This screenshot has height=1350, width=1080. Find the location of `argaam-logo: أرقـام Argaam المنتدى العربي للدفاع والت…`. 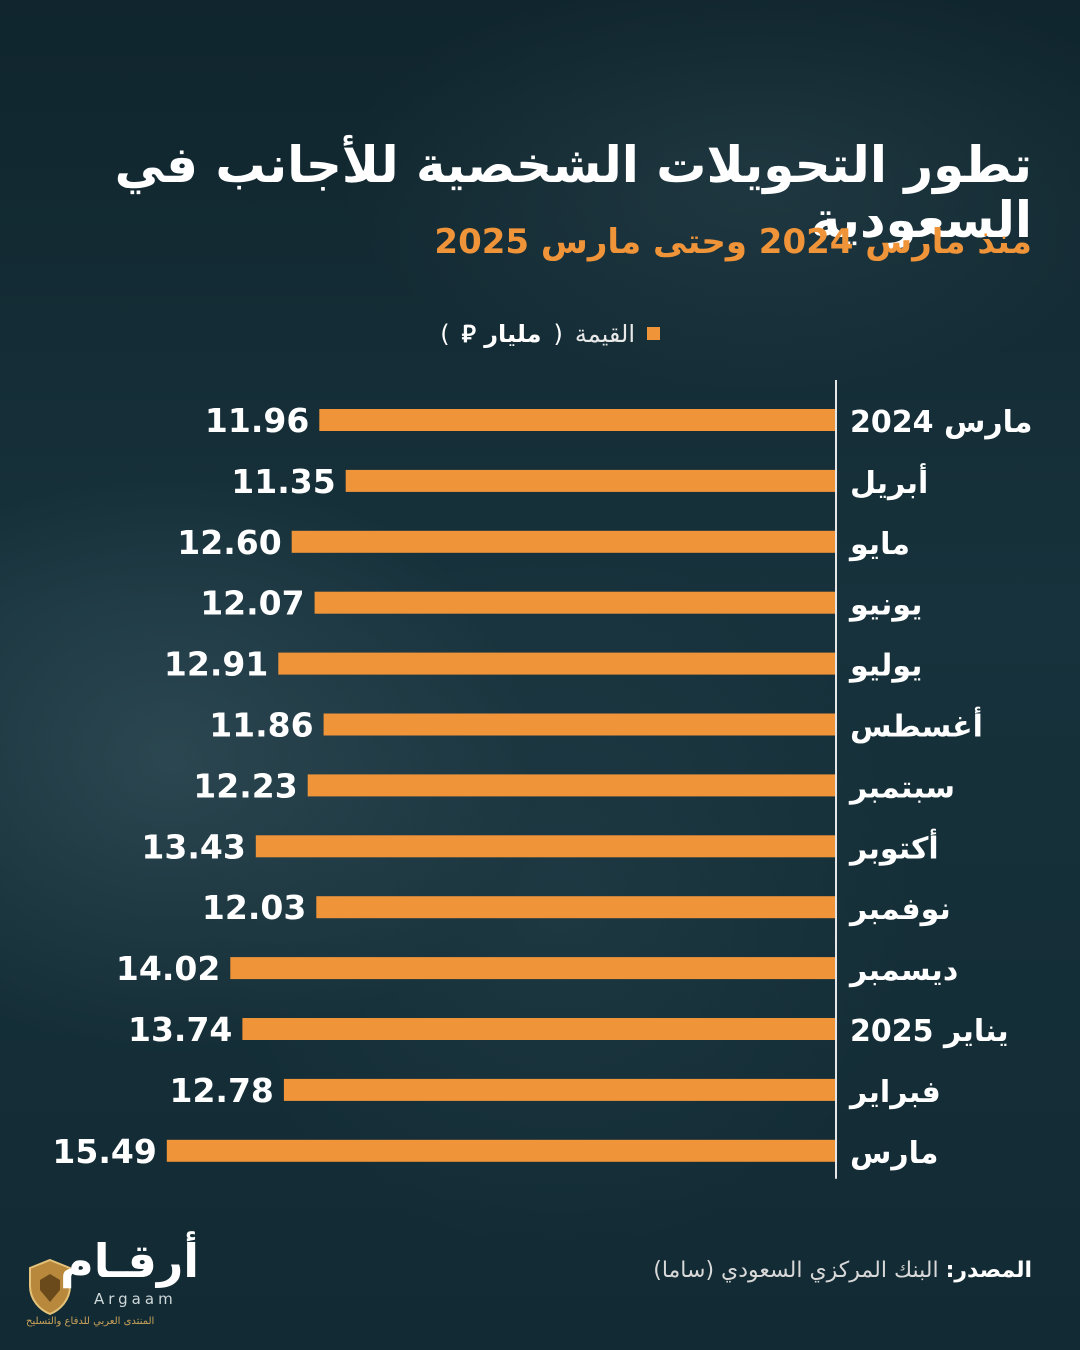

argaam-logo: أرقـام Argaam المنتدى العربي للدفاع والت… is located at coordinates (115, 1288).